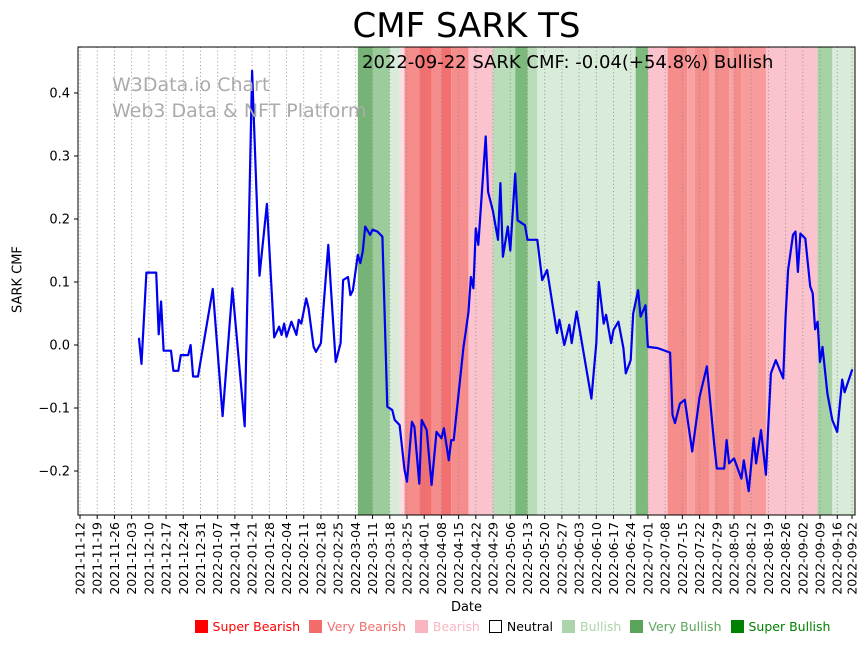 The height and width of the screenshot is (646, 867). What do you see at coordinates (355, 558) in the screenshot?
I see `x-tick-label: 2022-03-04` at bounding box center [355, 558].